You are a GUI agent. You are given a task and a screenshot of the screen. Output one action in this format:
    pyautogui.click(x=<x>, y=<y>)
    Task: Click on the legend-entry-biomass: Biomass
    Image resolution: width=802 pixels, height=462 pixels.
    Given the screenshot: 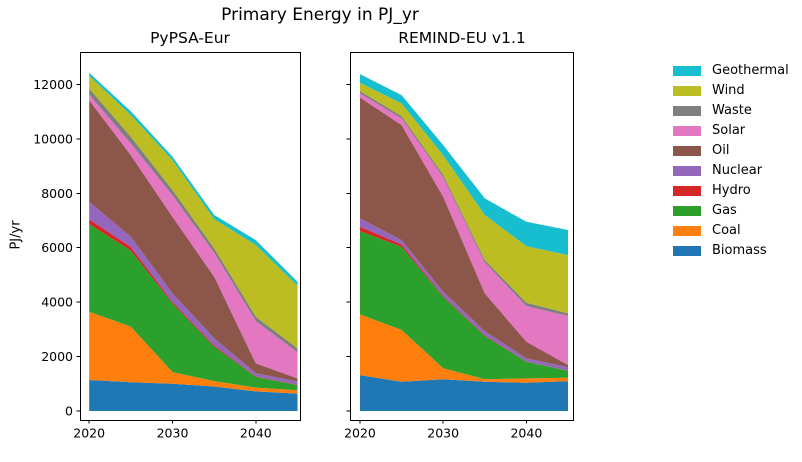 What is the action you would take?
    pyautogui.click(x=731, y=251)
    